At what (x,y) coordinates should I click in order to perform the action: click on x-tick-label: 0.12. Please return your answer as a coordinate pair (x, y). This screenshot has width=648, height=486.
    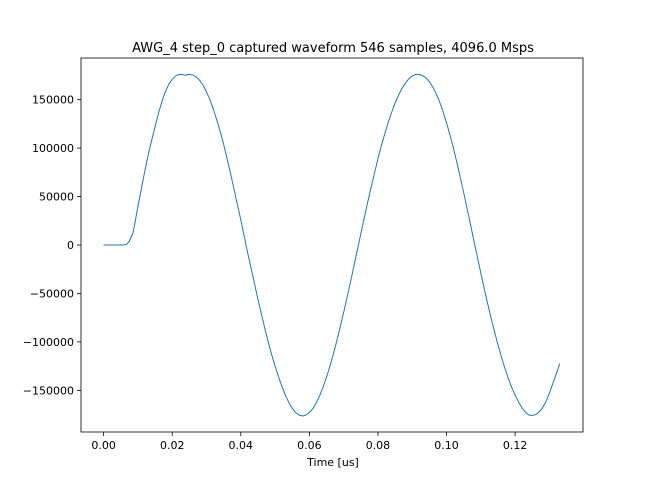
    Looking at the image, I should click on (515, 445).